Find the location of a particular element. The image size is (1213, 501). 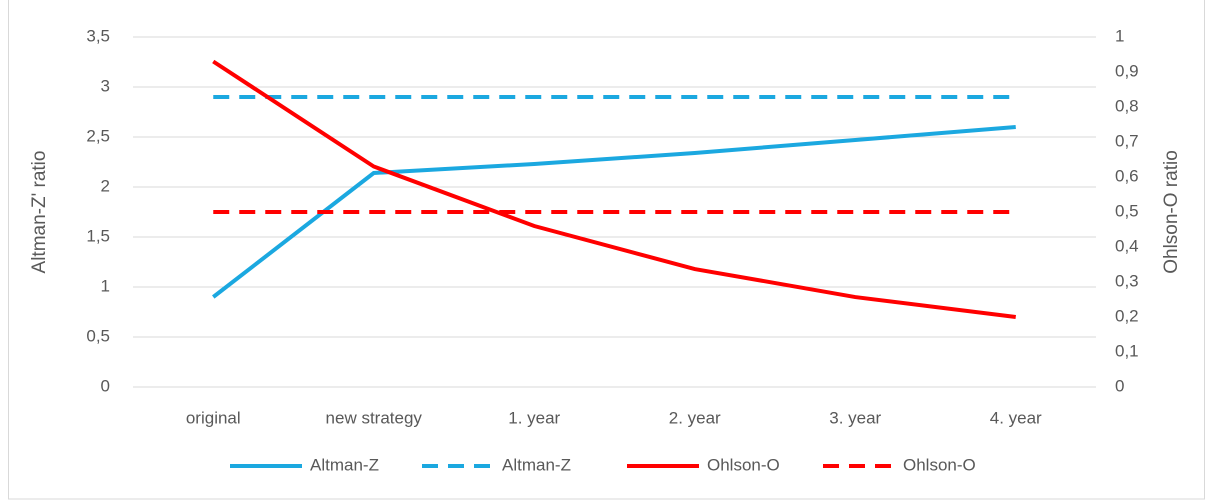

y-tick-label: 1 is located at coordinates (105, 285).